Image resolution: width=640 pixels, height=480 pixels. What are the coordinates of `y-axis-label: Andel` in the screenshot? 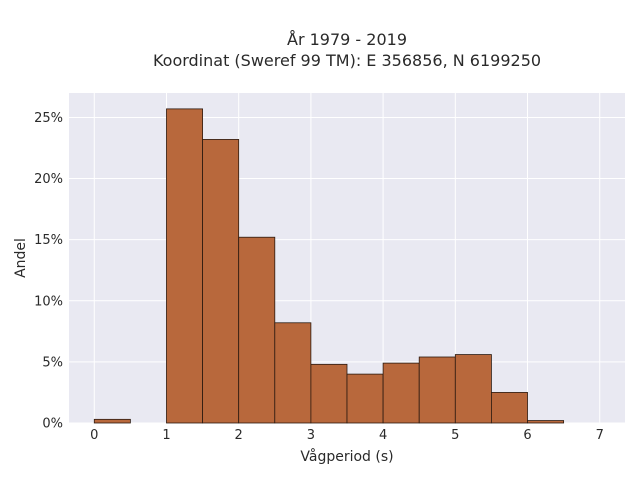 It's located at (21, 258).